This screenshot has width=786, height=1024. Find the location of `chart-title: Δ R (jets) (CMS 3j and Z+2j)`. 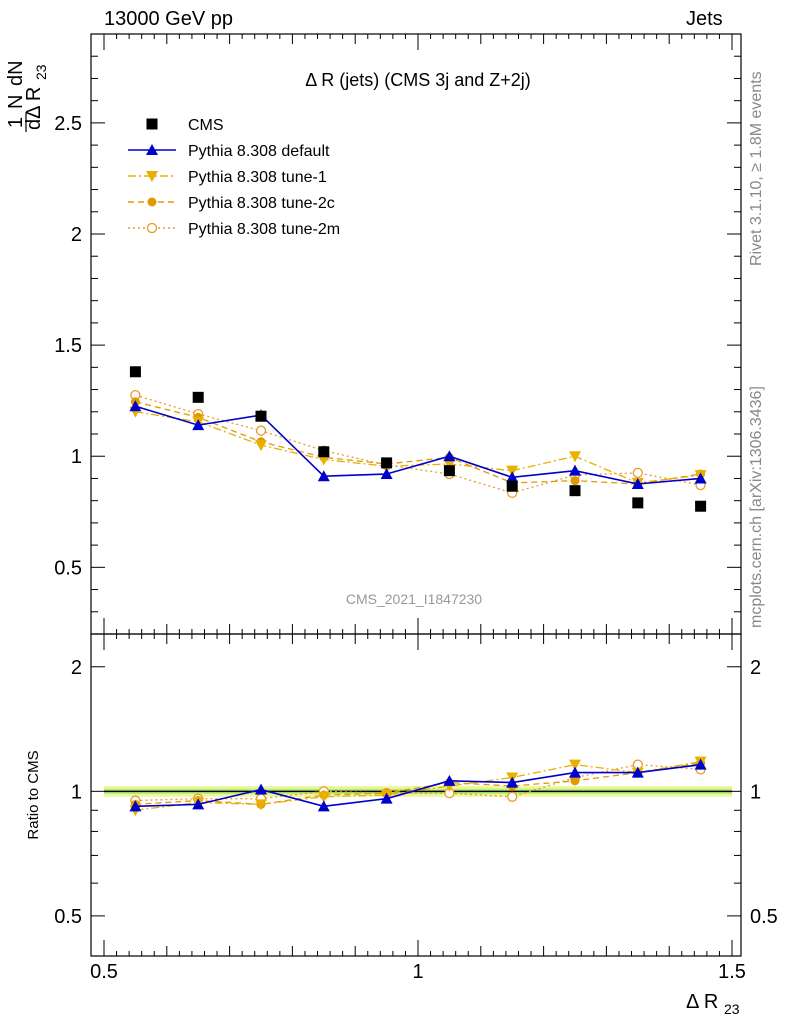

chart-title: Δ R (jets) (CMS 3j and Z+2j) is located at coordinates (418, 80).